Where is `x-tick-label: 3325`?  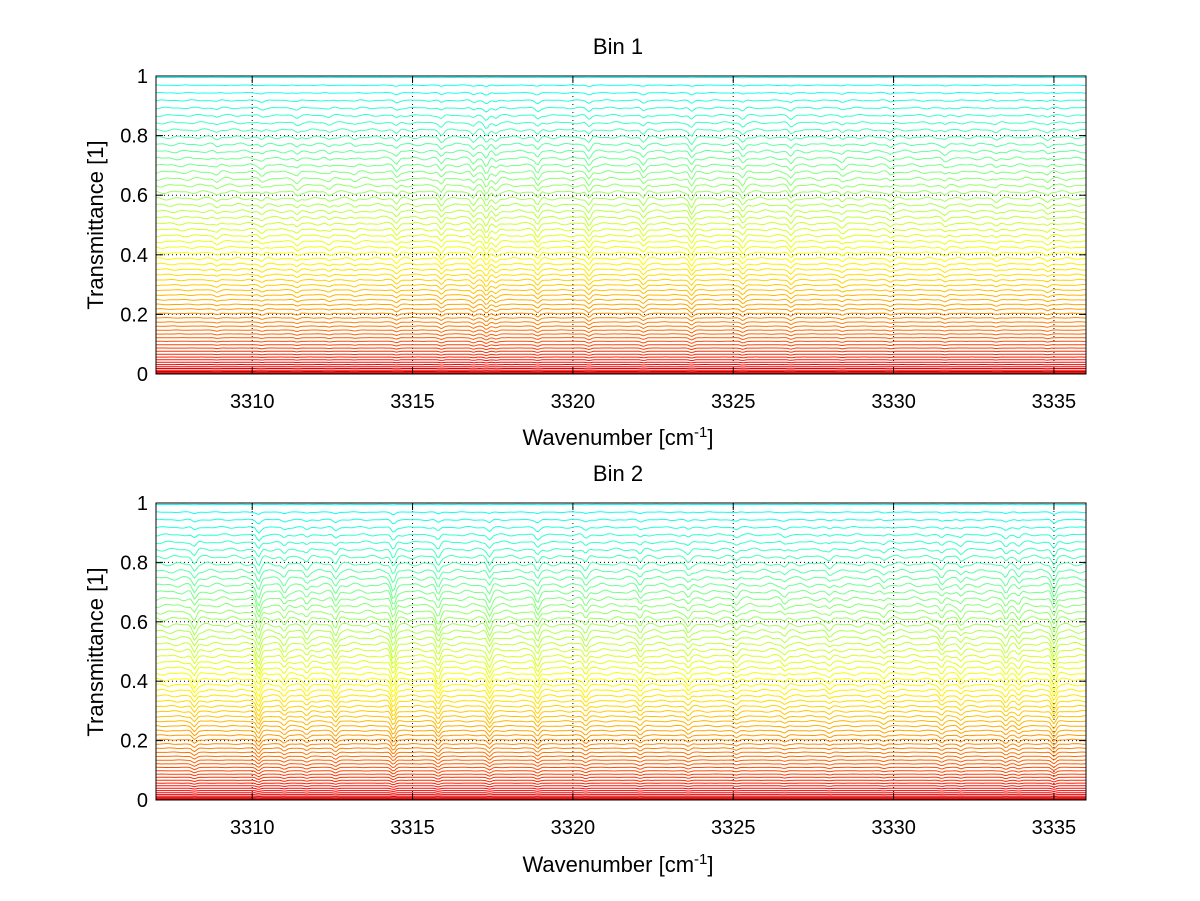 x-tick-label: 3325 is located at coordinates (733, 828).